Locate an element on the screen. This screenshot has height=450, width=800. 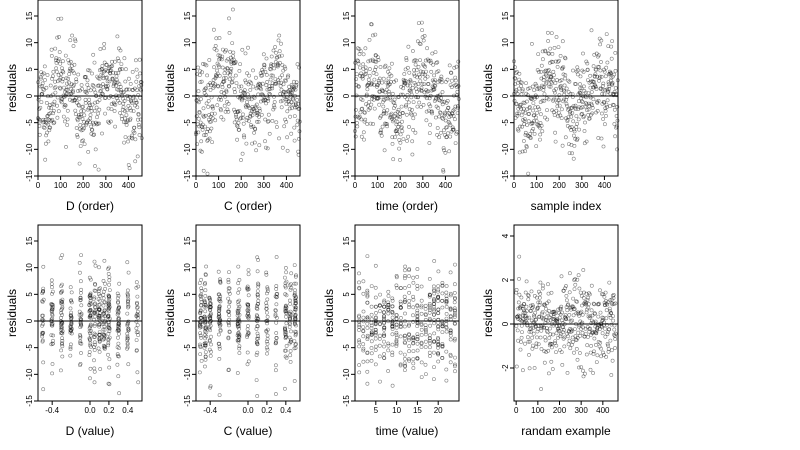
x-axis-label: time (order) is located at coordinates (407, 206).